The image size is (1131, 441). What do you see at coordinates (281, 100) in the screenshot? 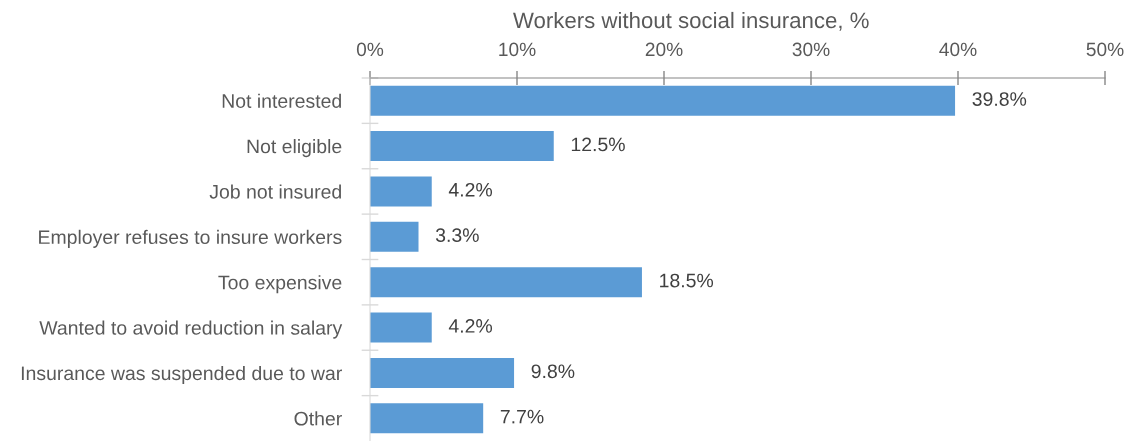
I see `y-tick-label: Not interested` at bounding box center [281, 100].